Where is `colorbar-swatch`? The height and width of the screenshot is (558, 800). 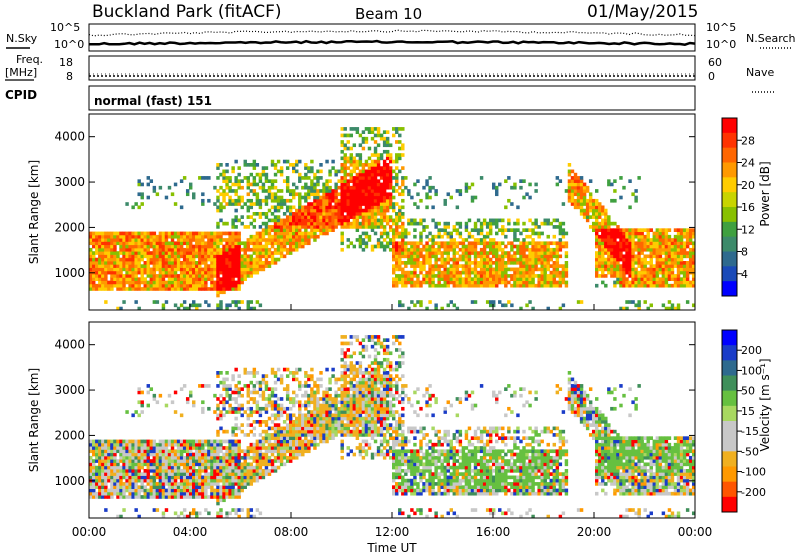
colorbar-swatch is located at coordinates (729, 229).